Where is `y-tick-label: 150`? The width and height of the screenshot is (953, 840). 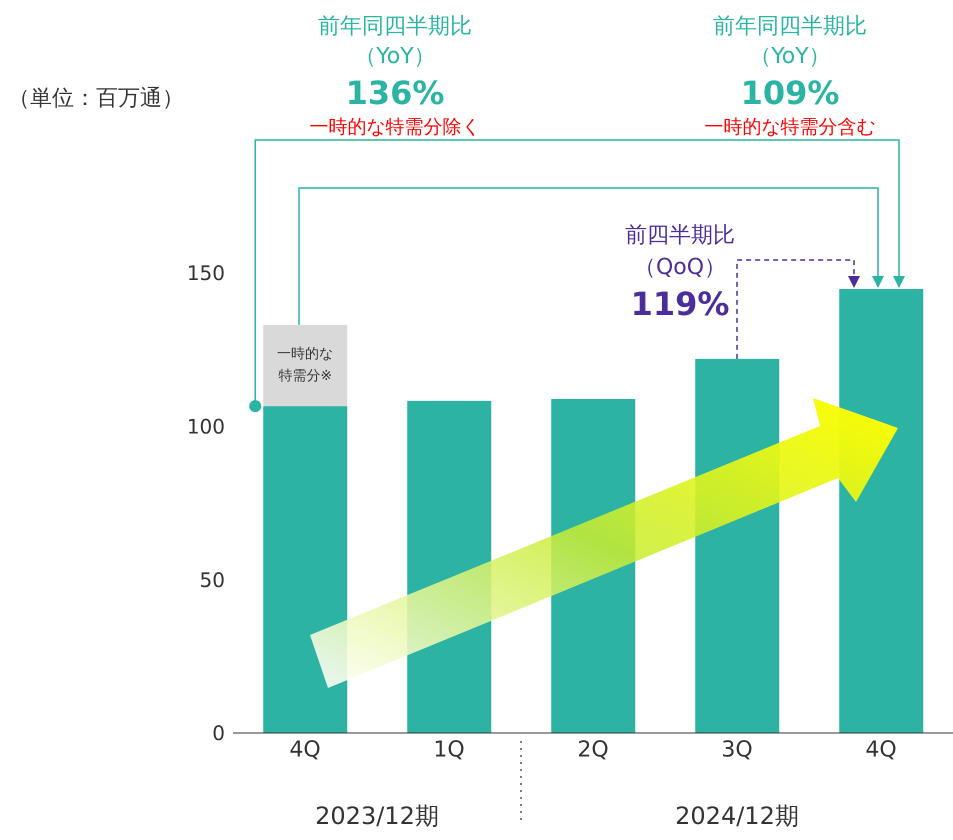
y-tick-label: 150 is located at coordinates (205, 273).